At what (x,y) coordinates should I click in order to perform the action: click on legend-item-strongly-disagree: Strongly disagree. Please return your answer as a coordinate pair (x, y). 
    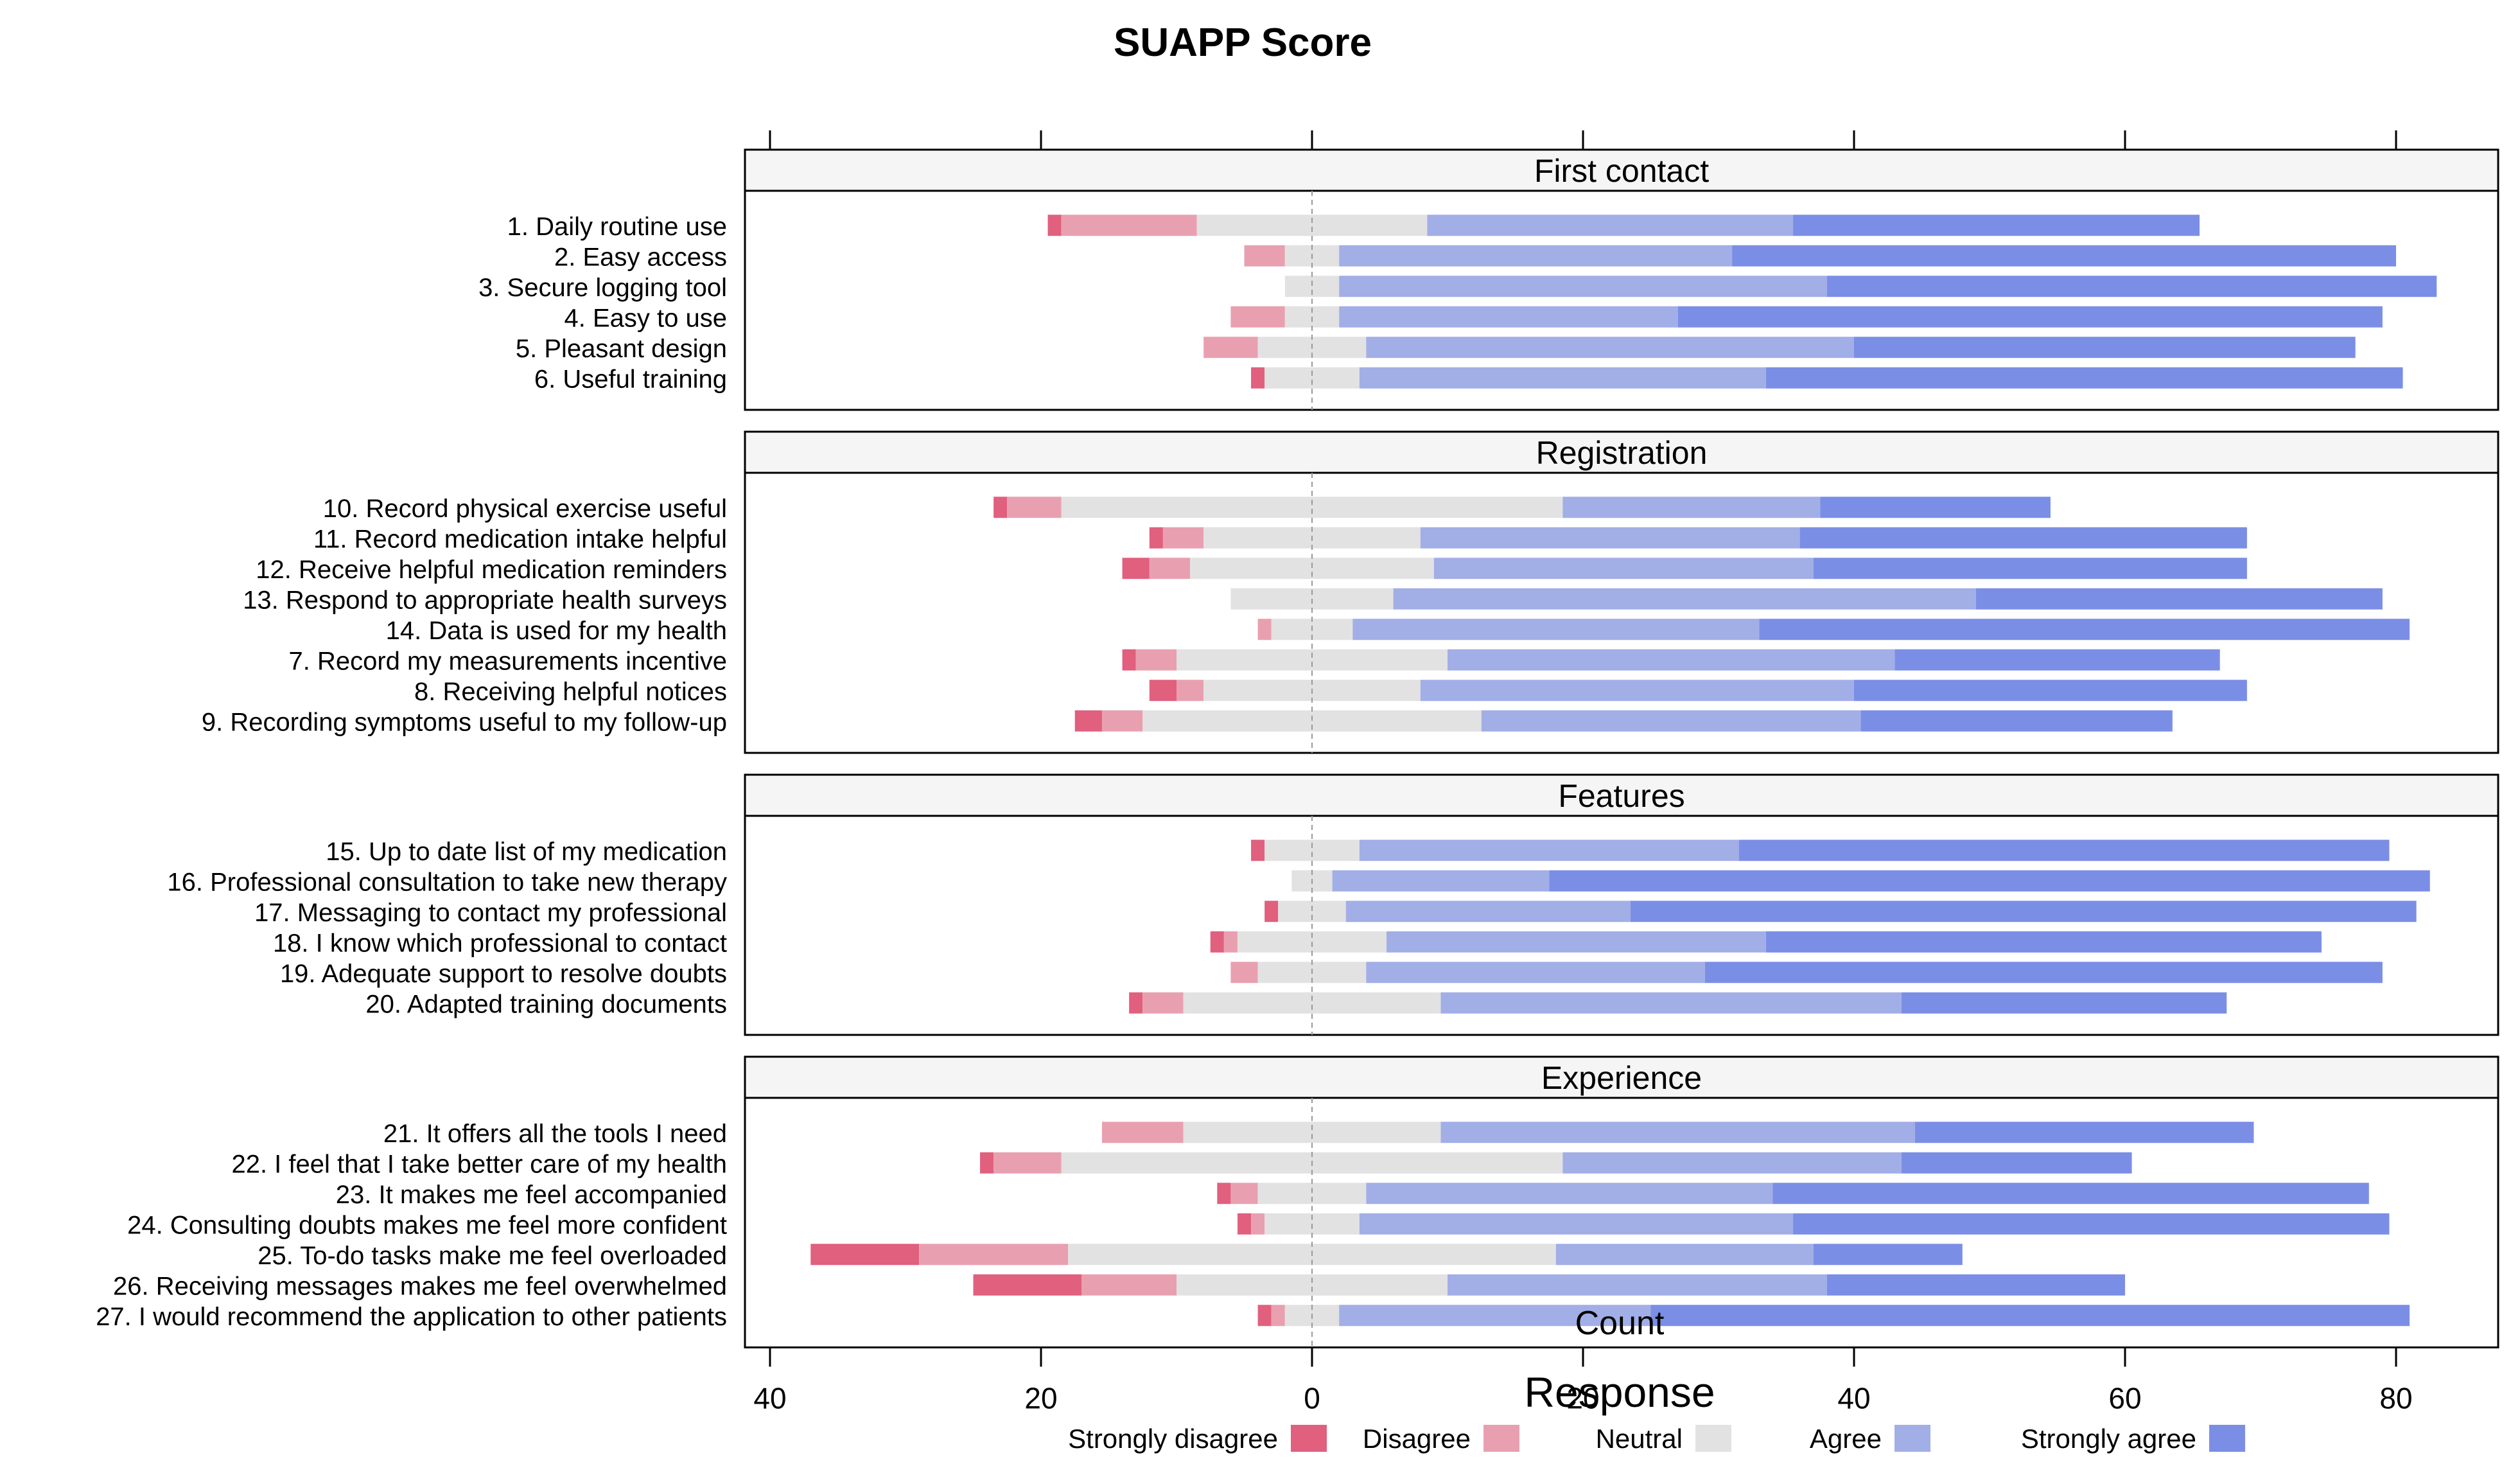
    Looking at the image, I should click on (1198, 1439).